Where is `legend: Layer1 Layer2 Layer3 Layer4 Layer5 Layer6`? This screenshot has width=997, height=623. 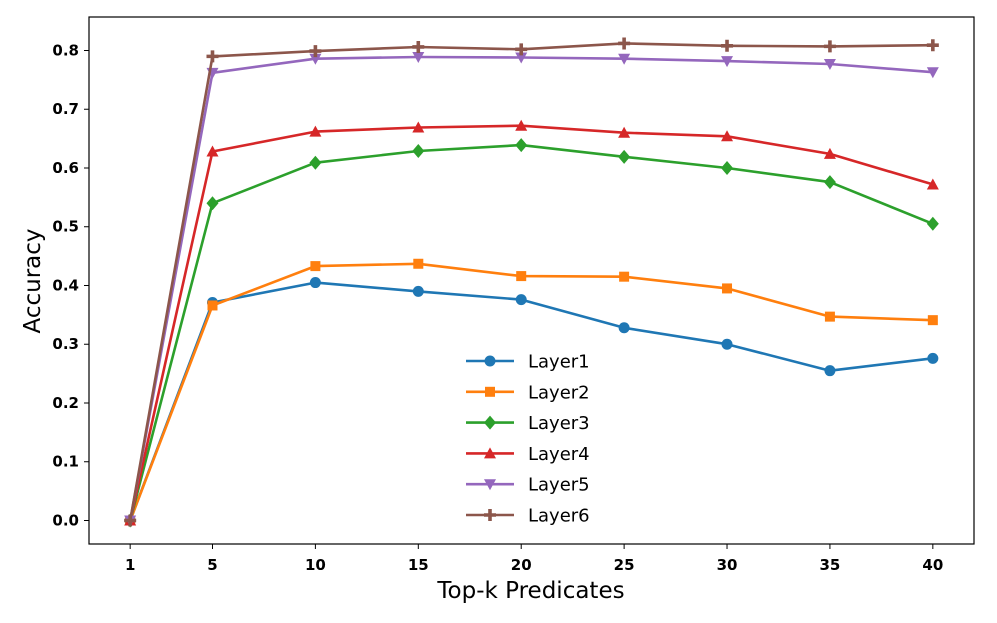 legend: Layer1 Layer2 Layer3 Layer4 Layer5 Layer6 is located at coordinates (528, 439).